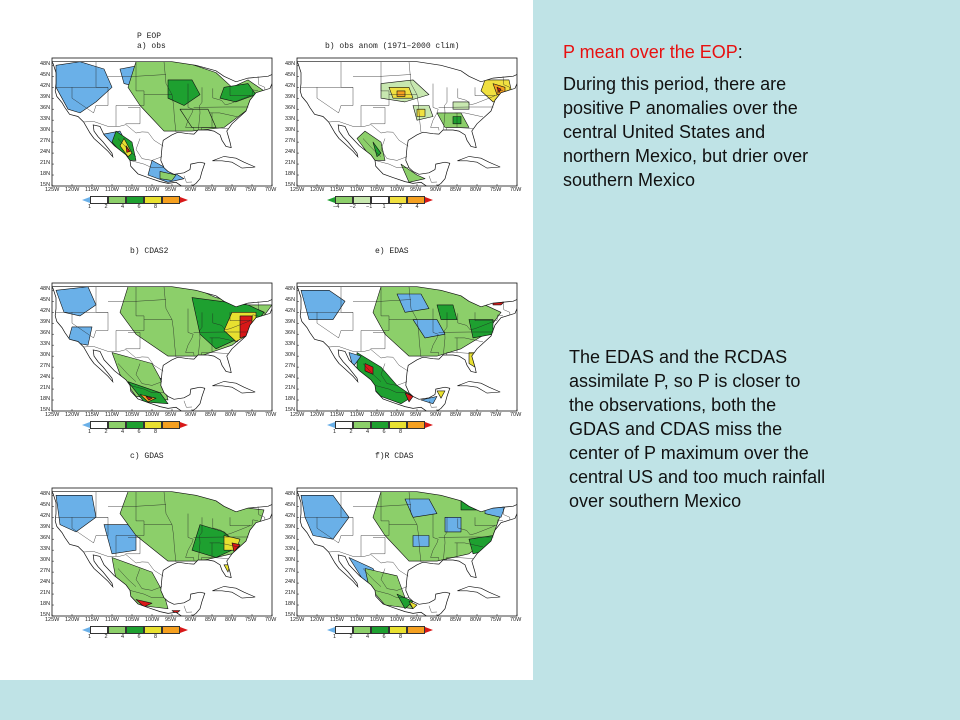 Image resolution: width=960 pixels, height=720 pixels. What do you see at coordinates (251, 190) in the screenshot?
I see `lon-tick-label: 75W` at bounding box center [251, 190].